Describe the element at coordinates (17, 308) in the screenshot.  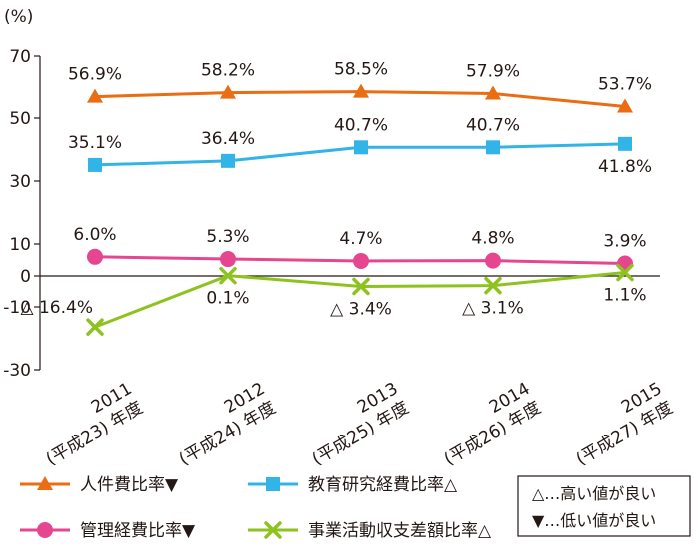
I see `y-tick-label: -10` at that location.